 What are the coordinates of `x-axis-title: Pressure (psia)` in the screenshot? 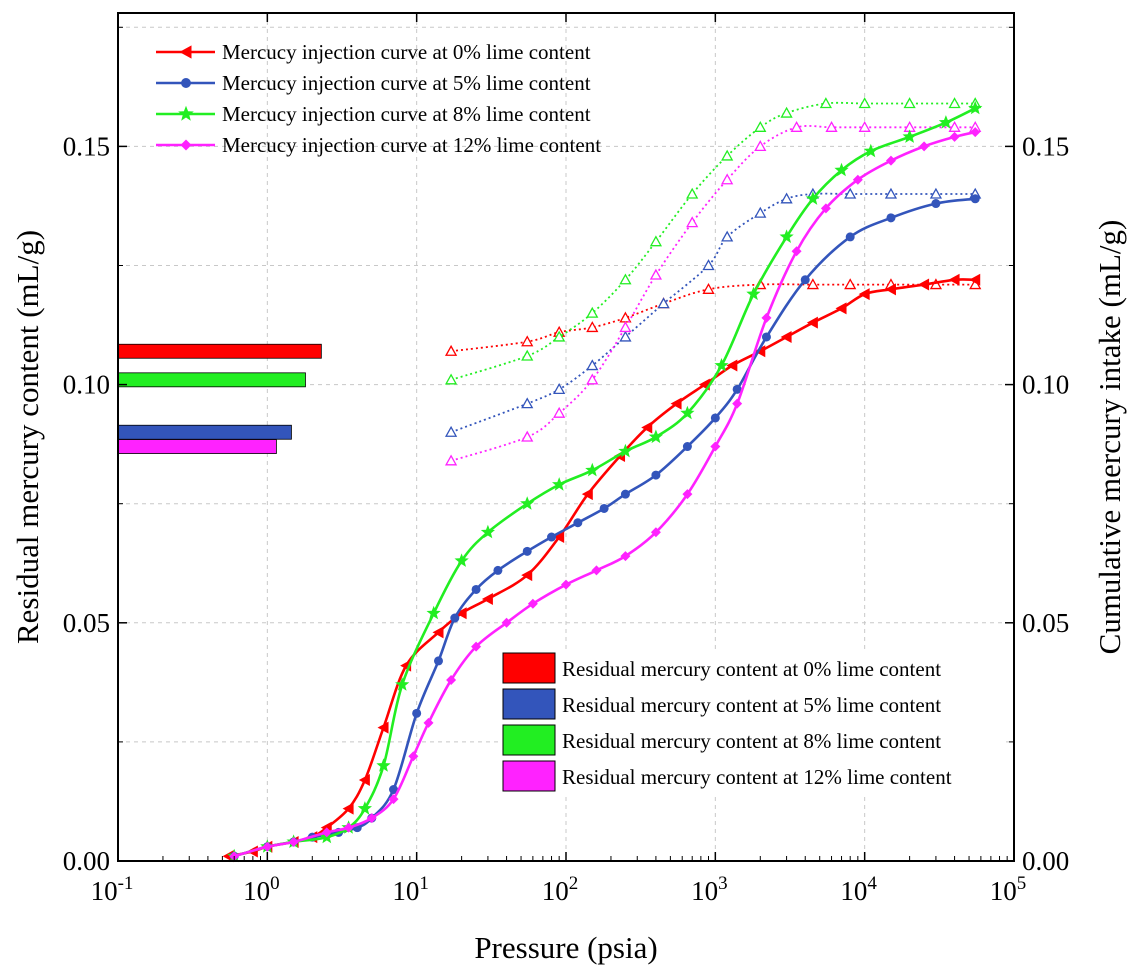 It's located at (565, 947).